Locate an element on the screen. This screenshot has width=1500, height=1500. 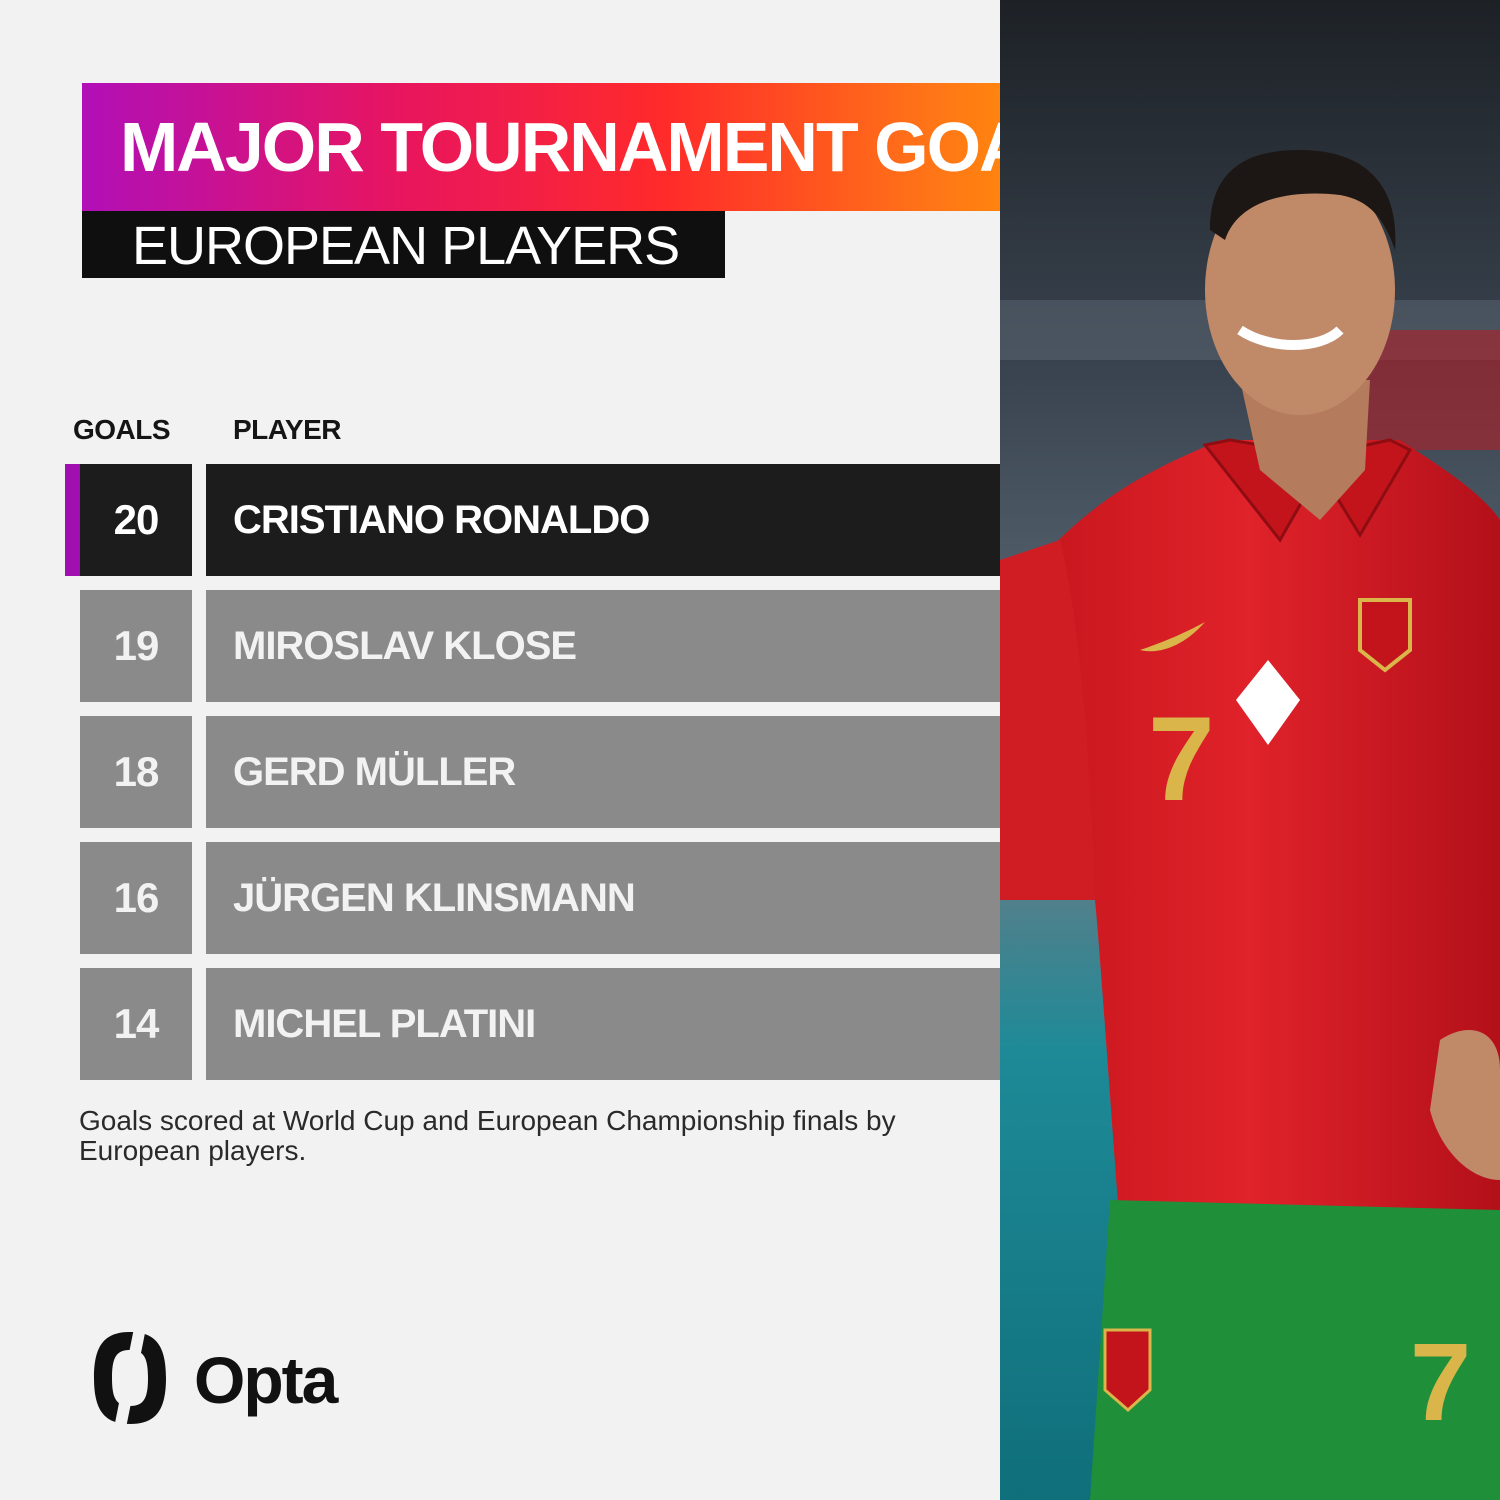
opta-wordmark: Opta is located at coordinates (266, 1380).